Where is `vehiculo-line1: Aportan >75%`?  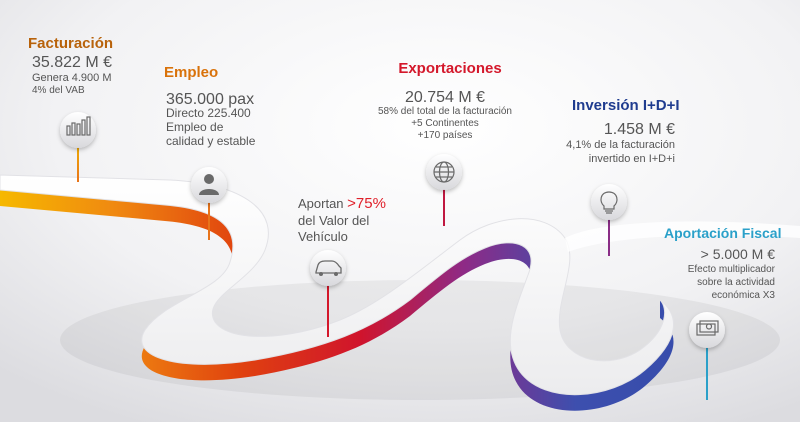 vehiculo-line1: Aportan >75% is located at coordinates (342, 204).